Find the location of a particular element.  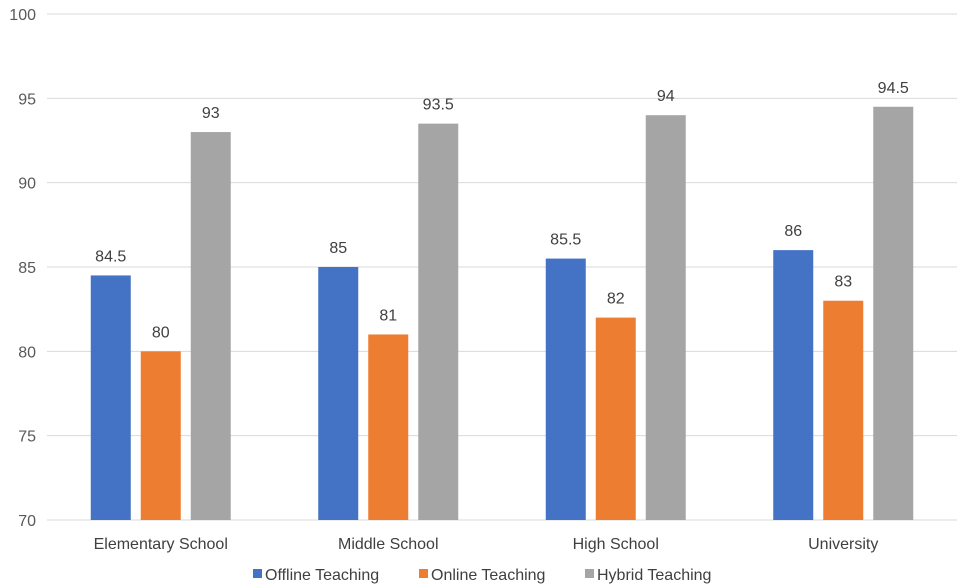

y-tick-label: 90 is located at coordinates (27, 184).